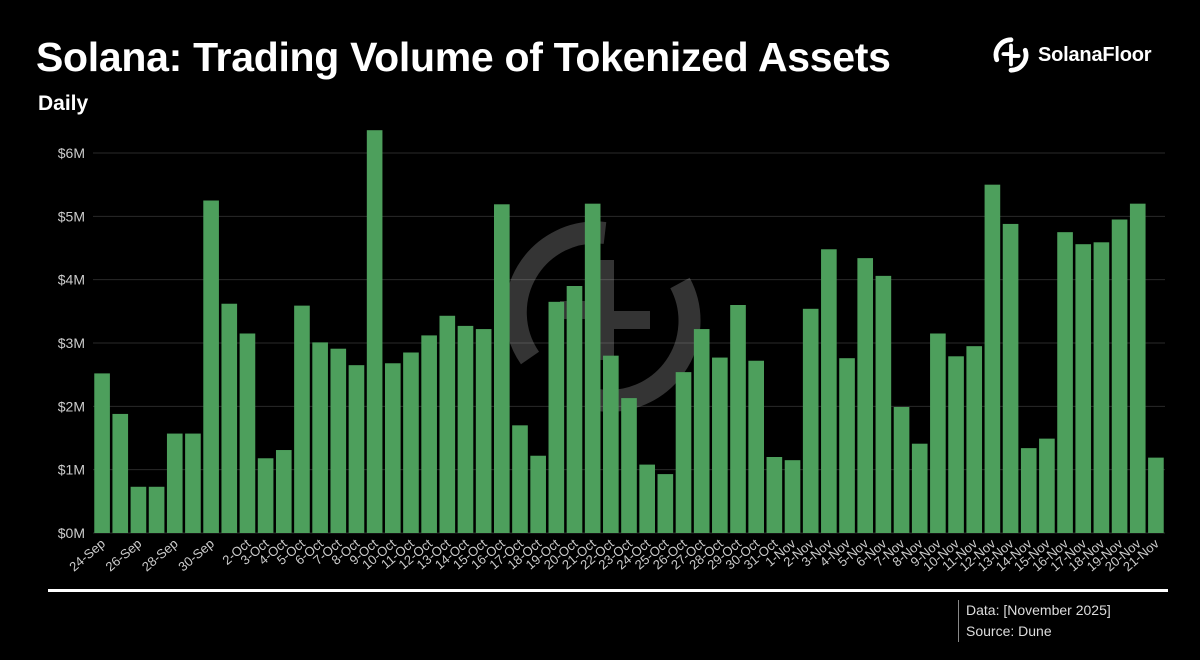 The height and width of the screenshot is (660, 1200). I want to click on bar-25-Sep, so click(120, 473).